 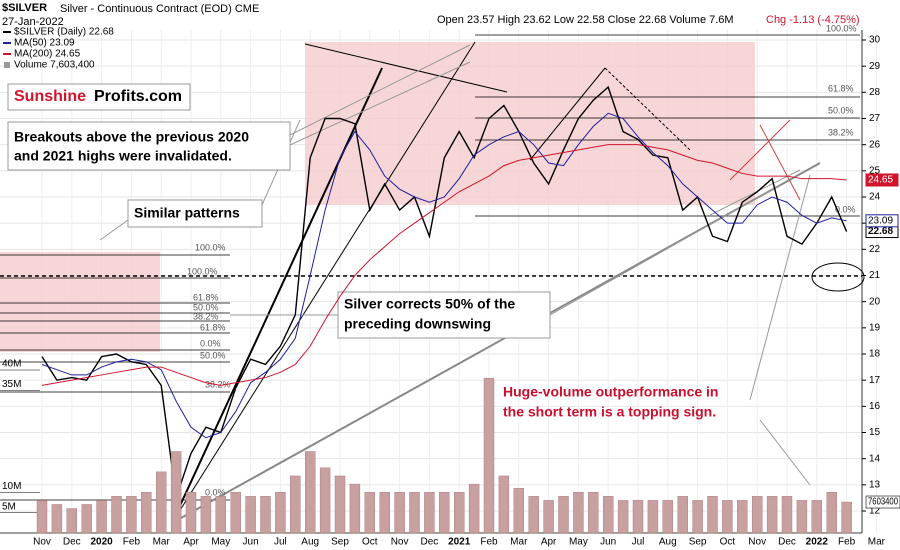 What do you see at coordinates (429, 304) in the screenshot?
I see `annotation: Silver corrects 50% of the` at bounding box center [429, 304].